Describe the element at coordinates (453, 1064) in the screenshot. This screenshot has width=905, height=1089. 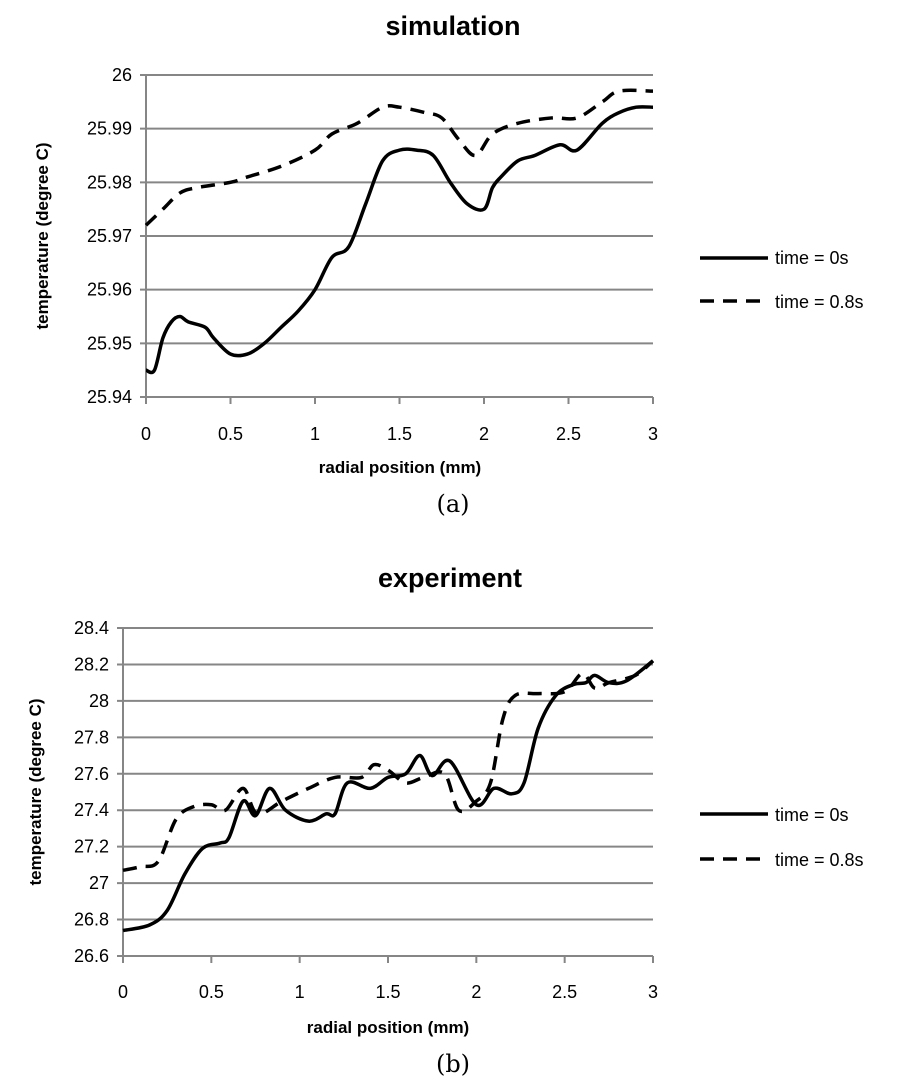
I see `caption: (b)` at that location.